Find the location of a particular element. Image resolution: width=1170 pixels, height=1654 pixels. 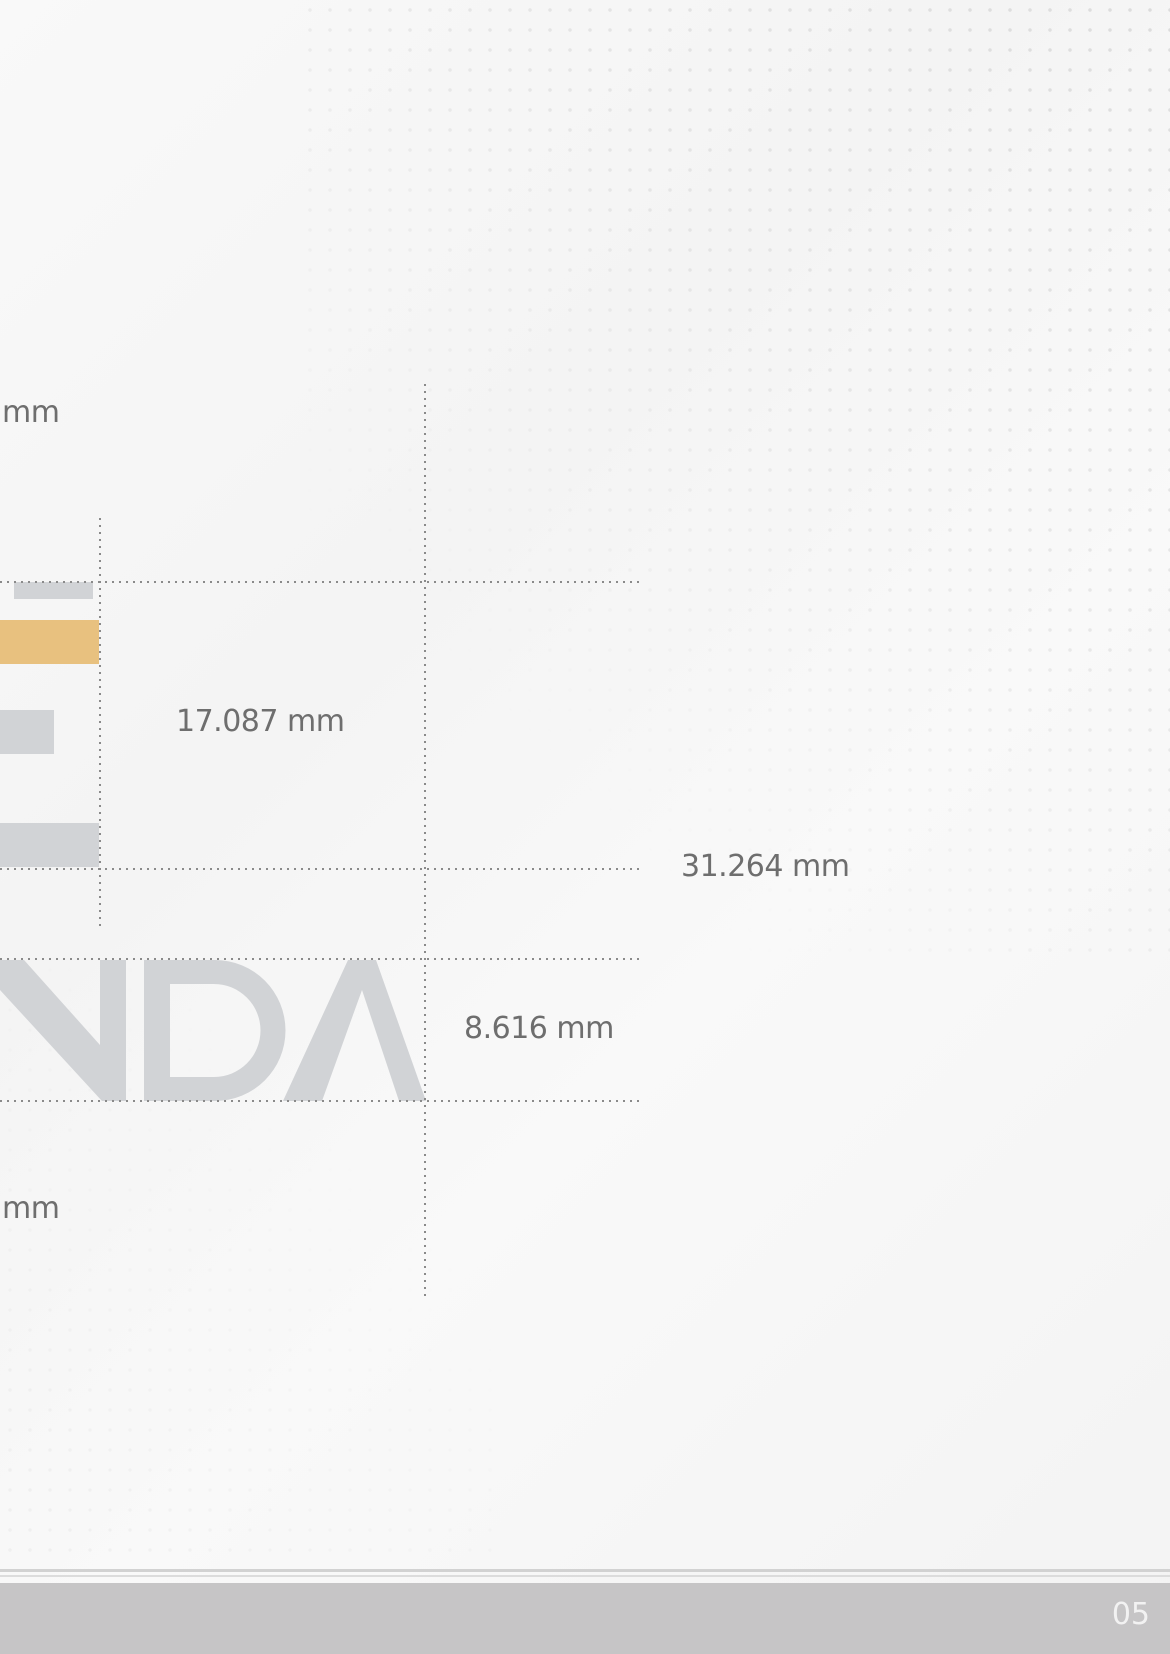

dimension-symbol-height: 17.087 mm is located at coordinates (260, 721).